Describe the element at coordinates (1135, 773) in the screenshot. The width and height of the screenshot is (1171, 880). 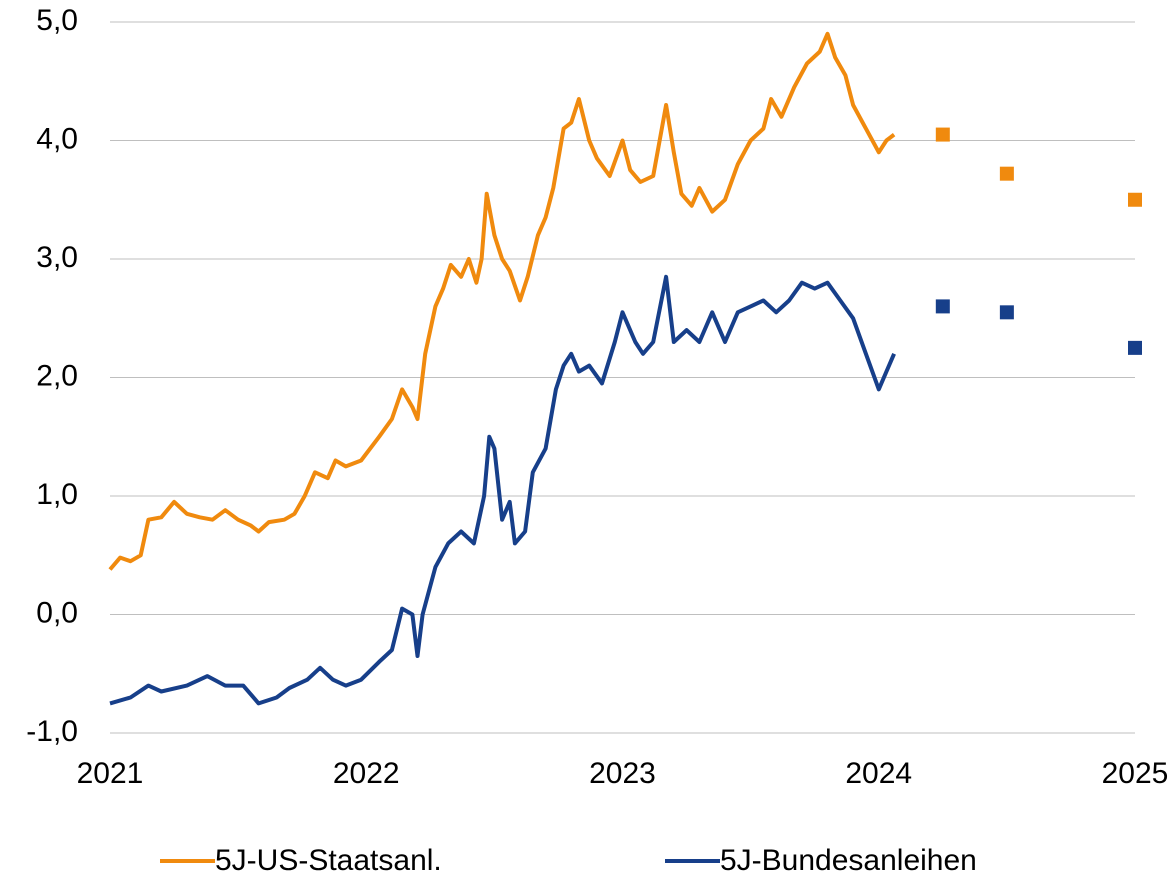
I see `x-tick-label: 2025` at that location.